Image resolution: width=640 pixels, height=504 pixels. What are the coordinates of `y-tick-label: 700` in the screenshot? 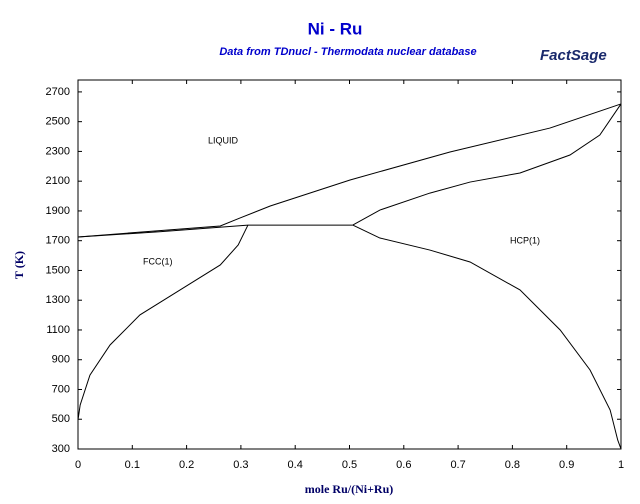 It's located at (61, 389).